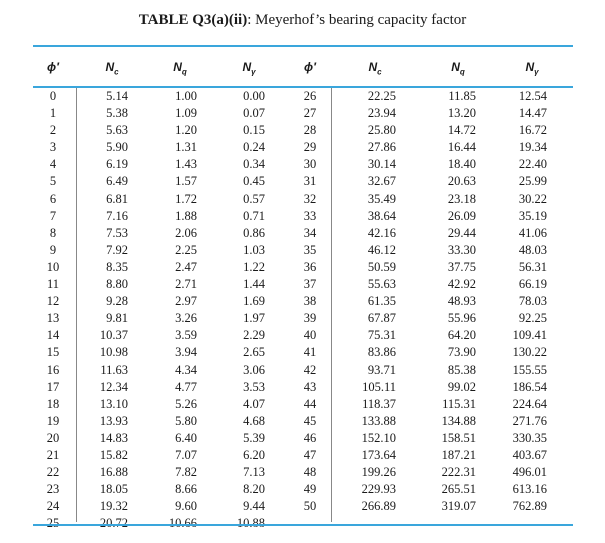  Describe the element at coordinates (461, 249) in the screenshot. I see `table-cell: 33.30` at that location.